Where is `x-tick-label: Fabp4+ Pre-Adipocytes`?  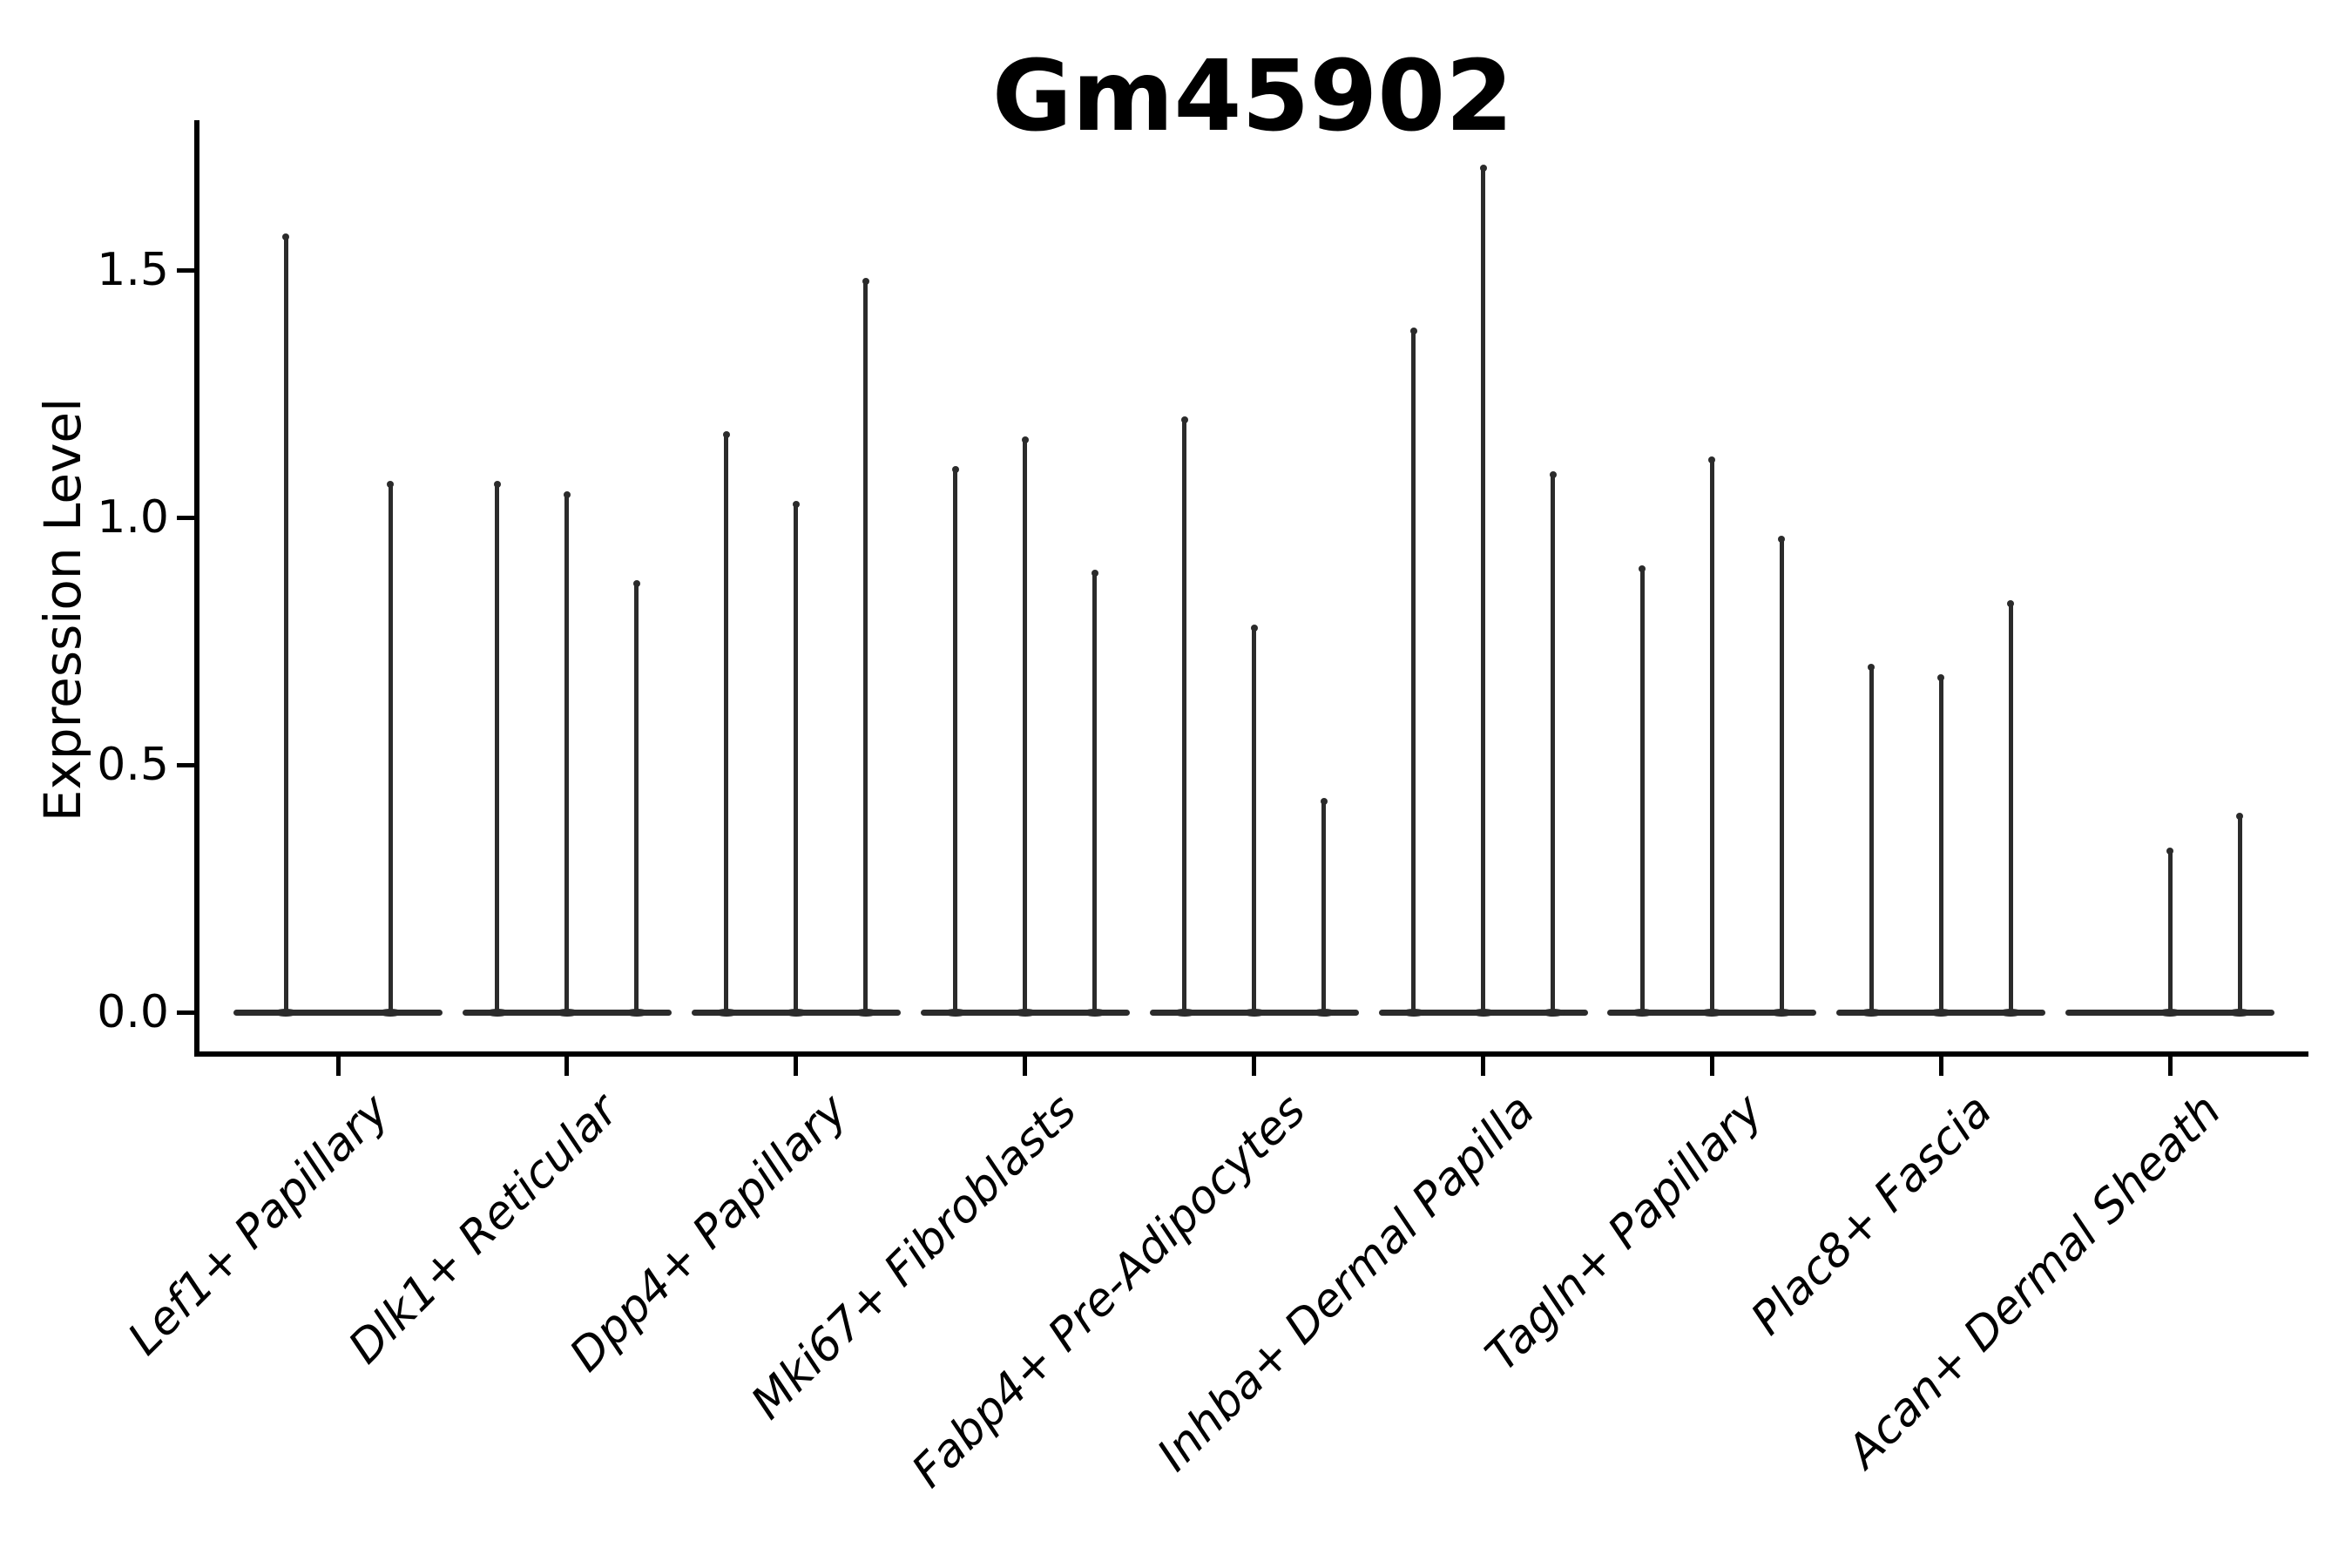 x-tick-label: Fabp4+ Pre-Adipocytes is located at coordinates (1108, 1291).